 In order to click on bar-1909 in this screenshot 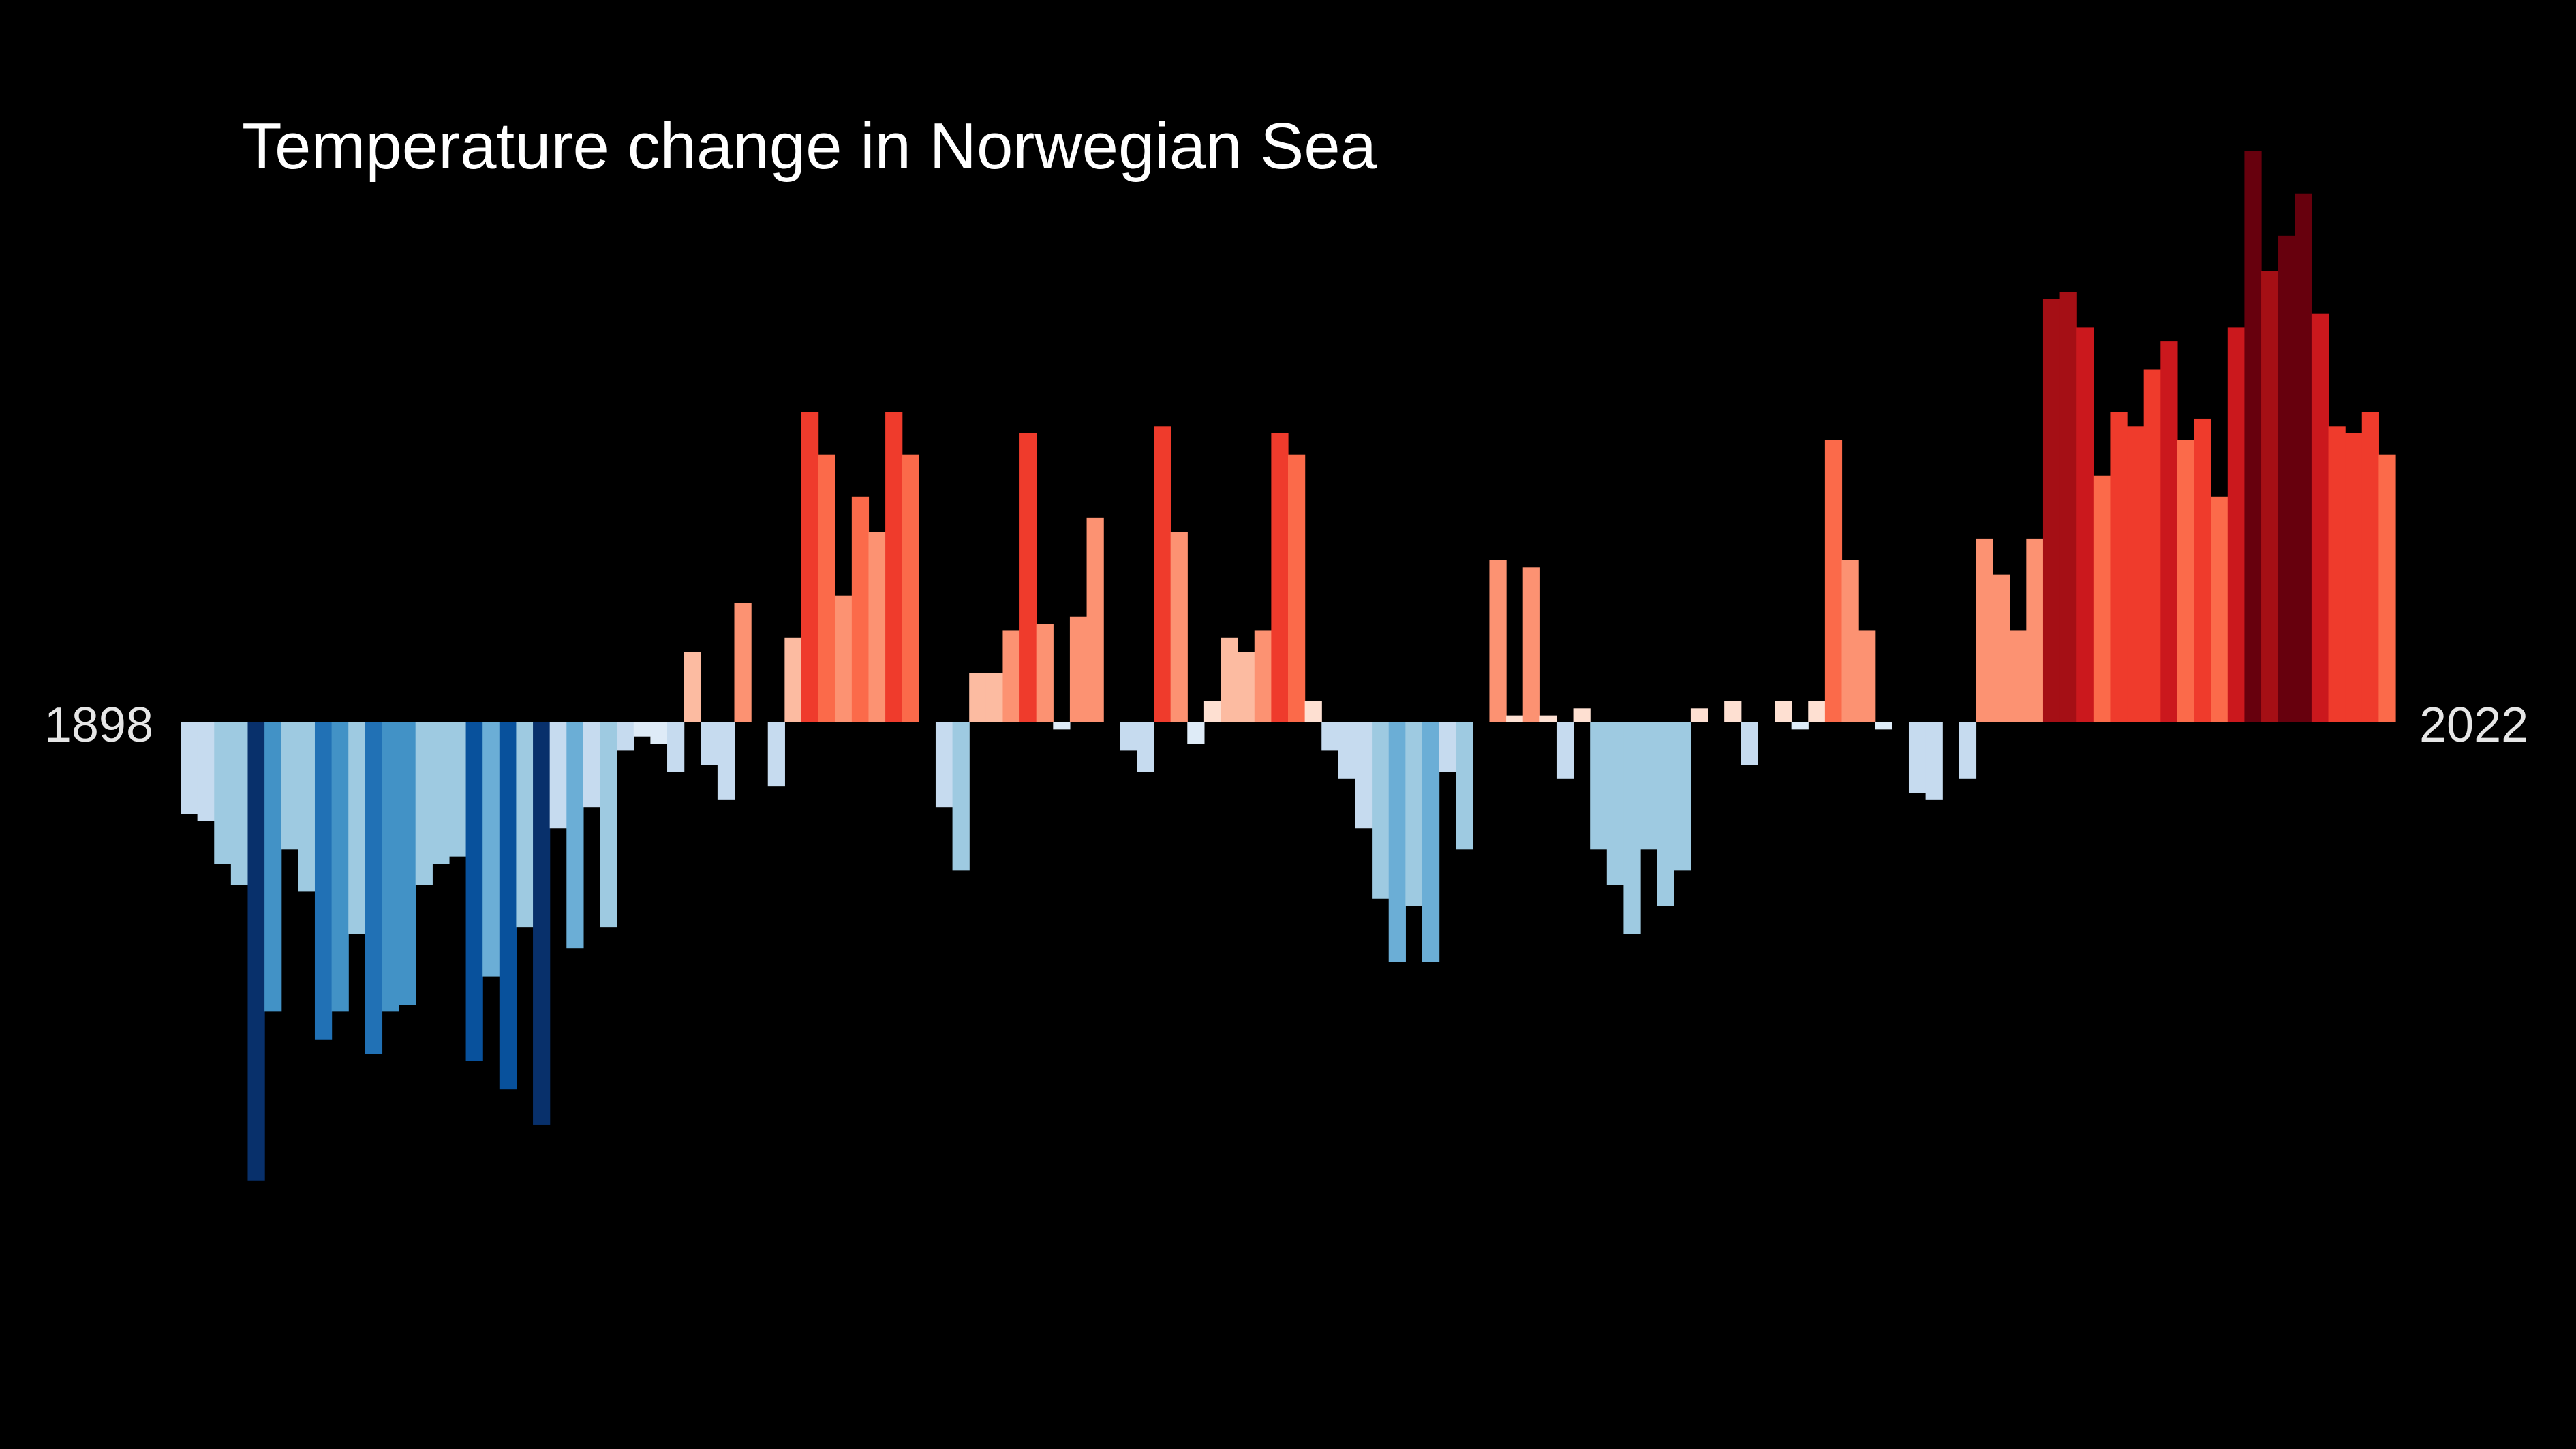, I will do `click(374, 888)`.